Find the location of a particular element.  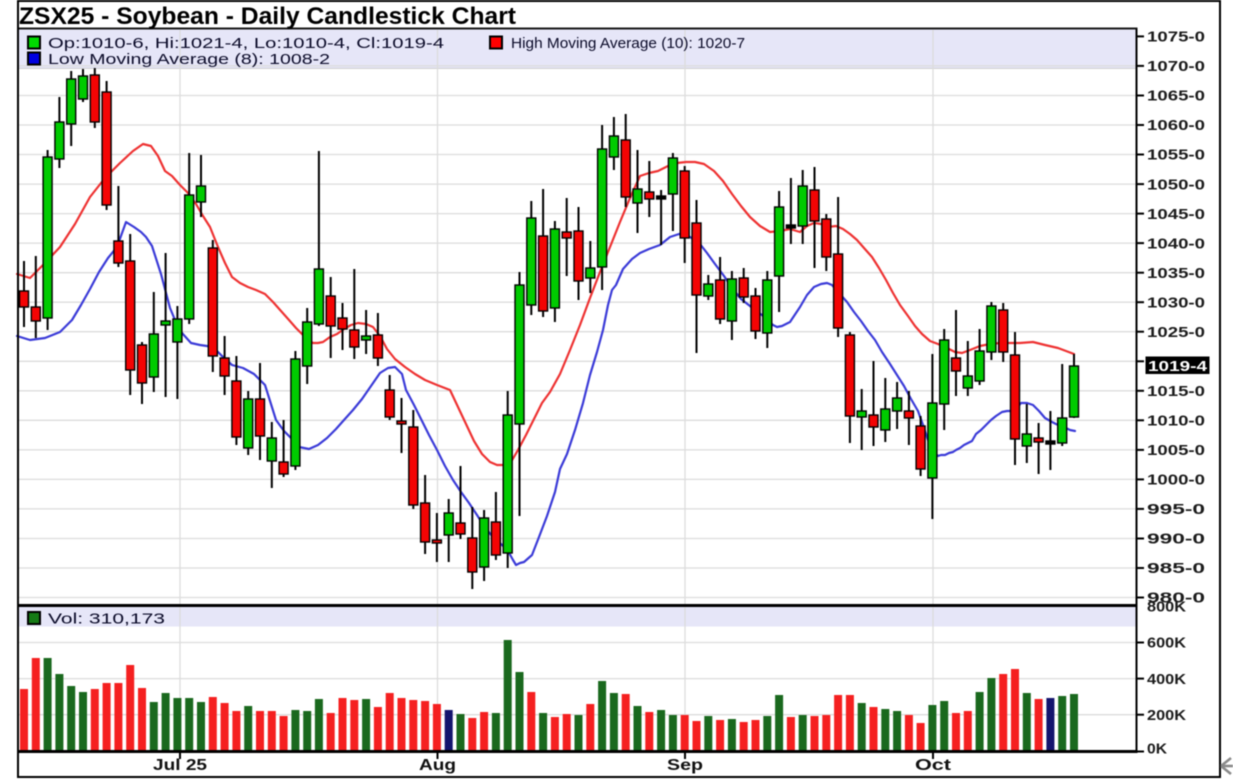

svg-text: 400K is located at coordinates (1166, 679).